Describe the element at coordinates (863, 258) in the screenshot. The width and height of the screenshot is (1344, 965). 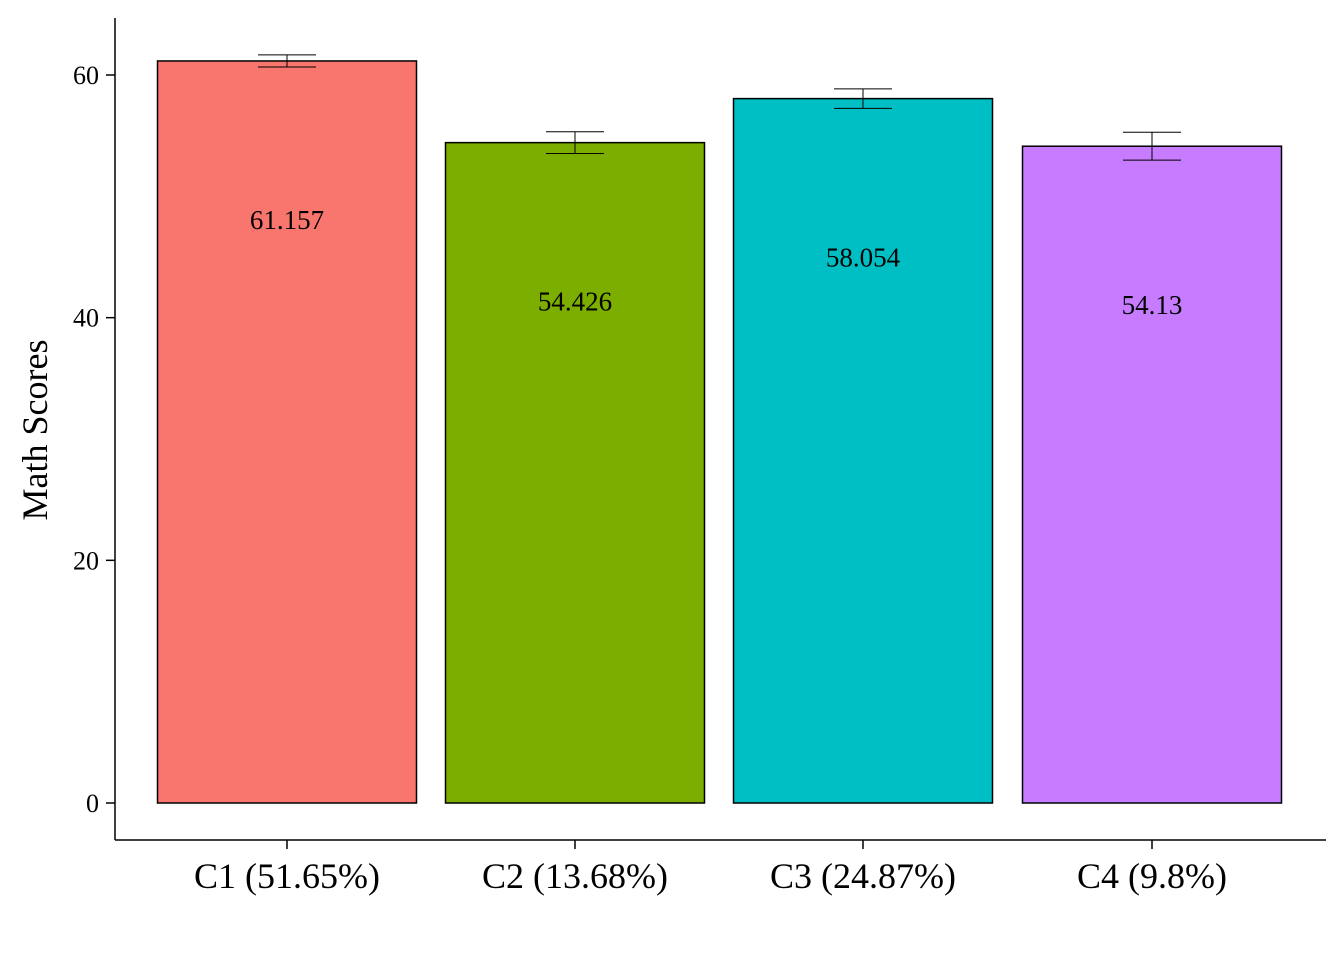
I see `value-label-3: 58.054` at that location.